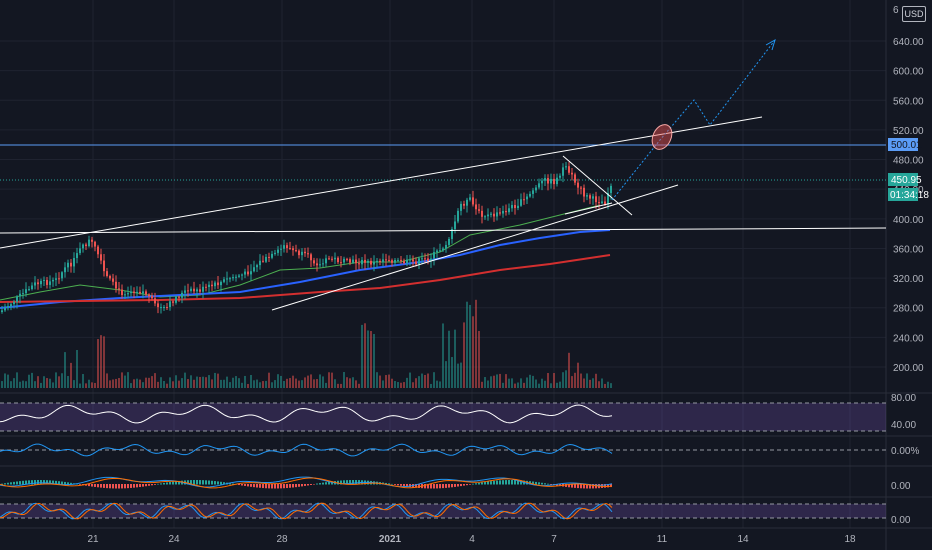 The image size is (932, 550). What do you see at coordinates (908, 131) in the screenshot?
I see `price-tick-3: 520.00` at bounding box center [908, 131].